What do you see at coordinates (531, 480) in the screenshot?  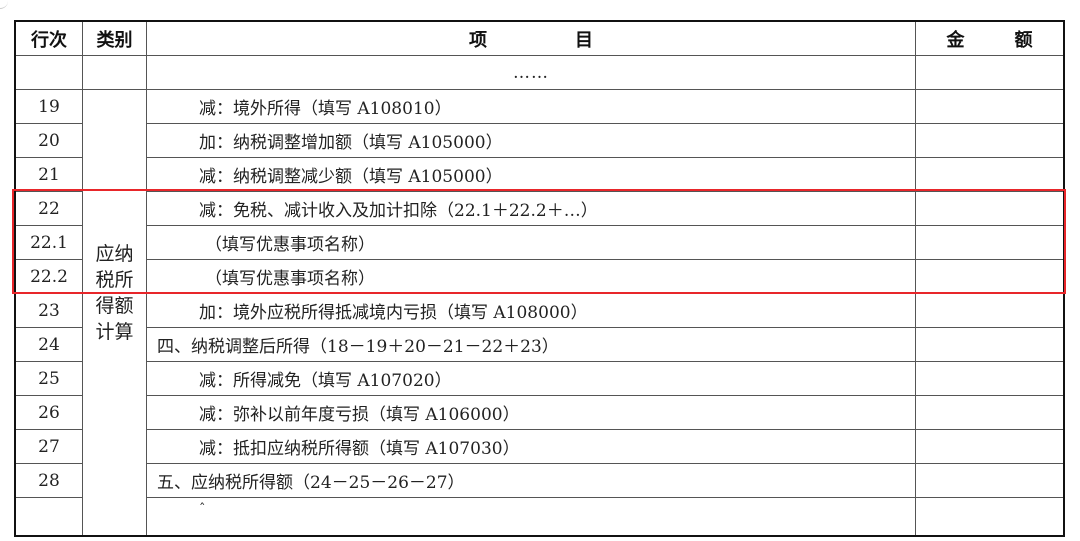 I see `item-text: 五、应纳税所得额（24－25－26－27）` at bounding box center [531, 480].